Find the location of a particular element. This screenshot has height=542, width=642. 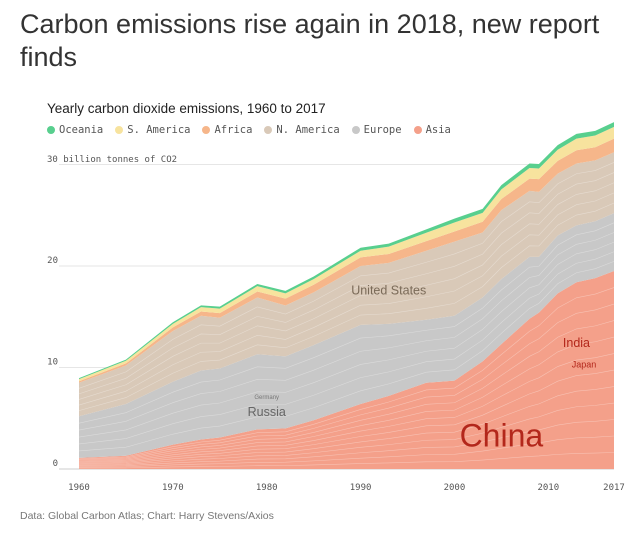

x-tick-label: 2017 is located at coordinates (614, 488).